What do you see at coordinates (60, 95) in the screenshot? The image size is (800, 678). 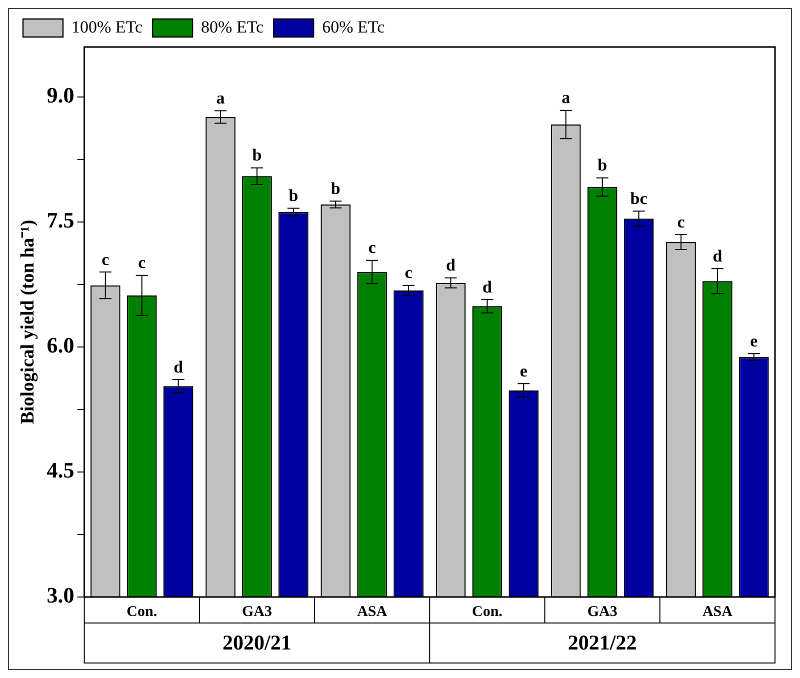 I see `y-tick-label: 9.0` at bounding box center [60, 95].